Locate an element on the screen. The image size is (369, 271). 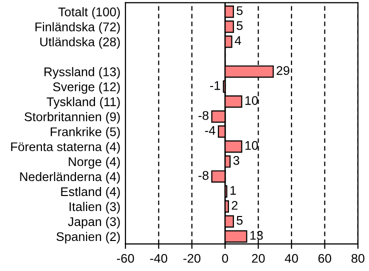
y-tick-label: Sverige (12) is located at coordinates (86, 88).